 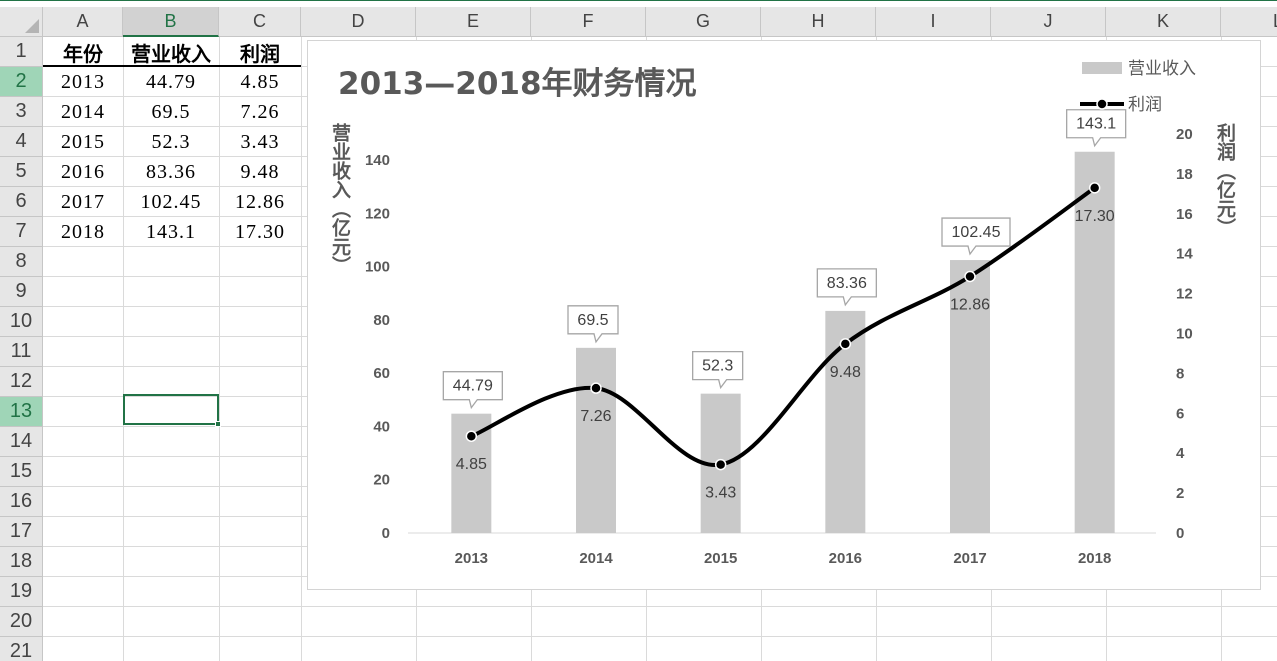 What do you see at coordinates (260, 231) in the screenshot?
I see `cell-C7: 17.30` at bounding box center [260, 231].